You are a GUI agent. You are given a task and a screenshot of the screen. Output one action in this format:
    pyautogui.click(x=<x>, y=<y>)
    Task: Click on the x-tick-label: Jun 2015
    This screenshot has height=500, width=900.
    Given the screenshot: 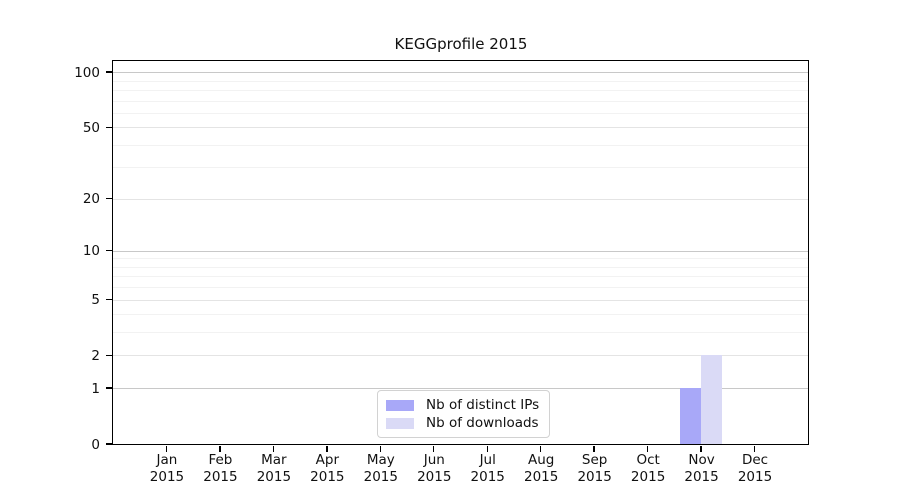 What is the action you would take?
    pyautogui.click(x=434, y=469)
    